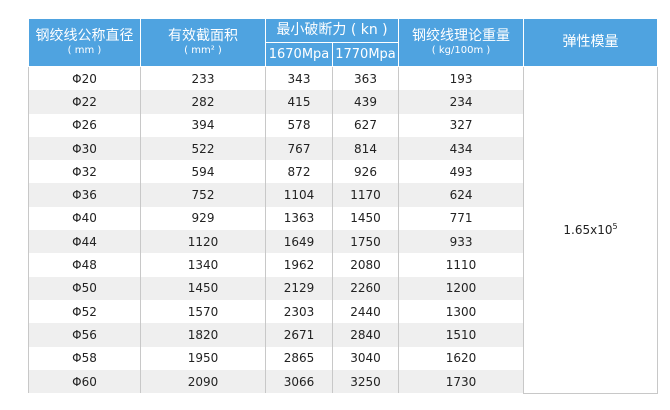 This screenshot has height=410, width=670. I want to click on header-cell: 最小破断力 ( kn ), so click(332, 30).